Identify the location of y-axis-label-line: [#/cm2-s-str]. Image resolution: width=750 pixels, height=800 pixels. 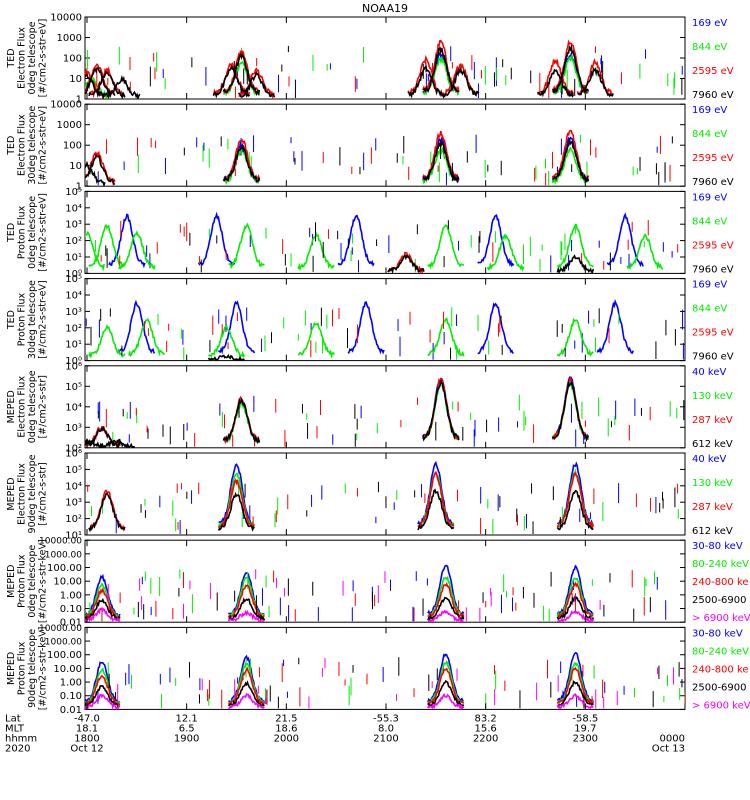
(43, 406).